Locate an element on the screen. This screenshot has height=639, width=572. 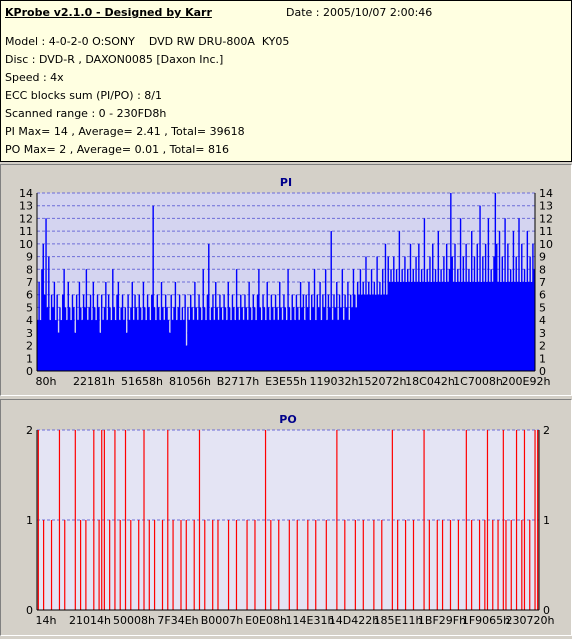
x-tick-label: 80h is located at coordinates (46, 381).